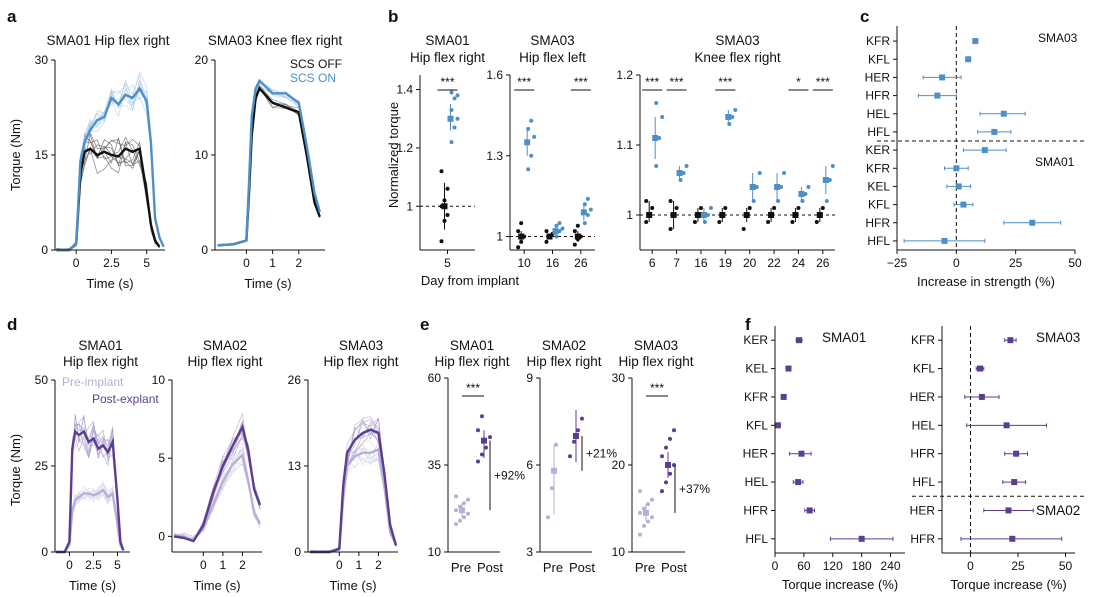  Describe the element at coordinates (15, 470) in the screenshot. I see `d-ylabel: Torque (Nm)` at that location.